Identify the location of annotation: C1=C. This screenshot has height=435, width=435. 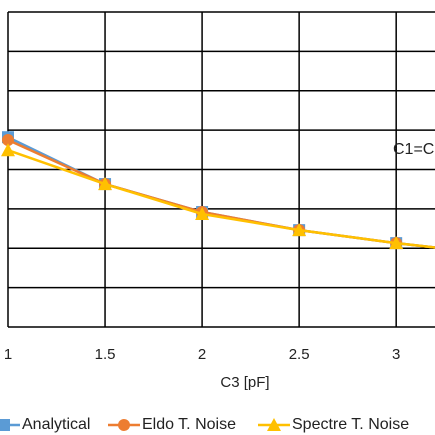
(413, 149).